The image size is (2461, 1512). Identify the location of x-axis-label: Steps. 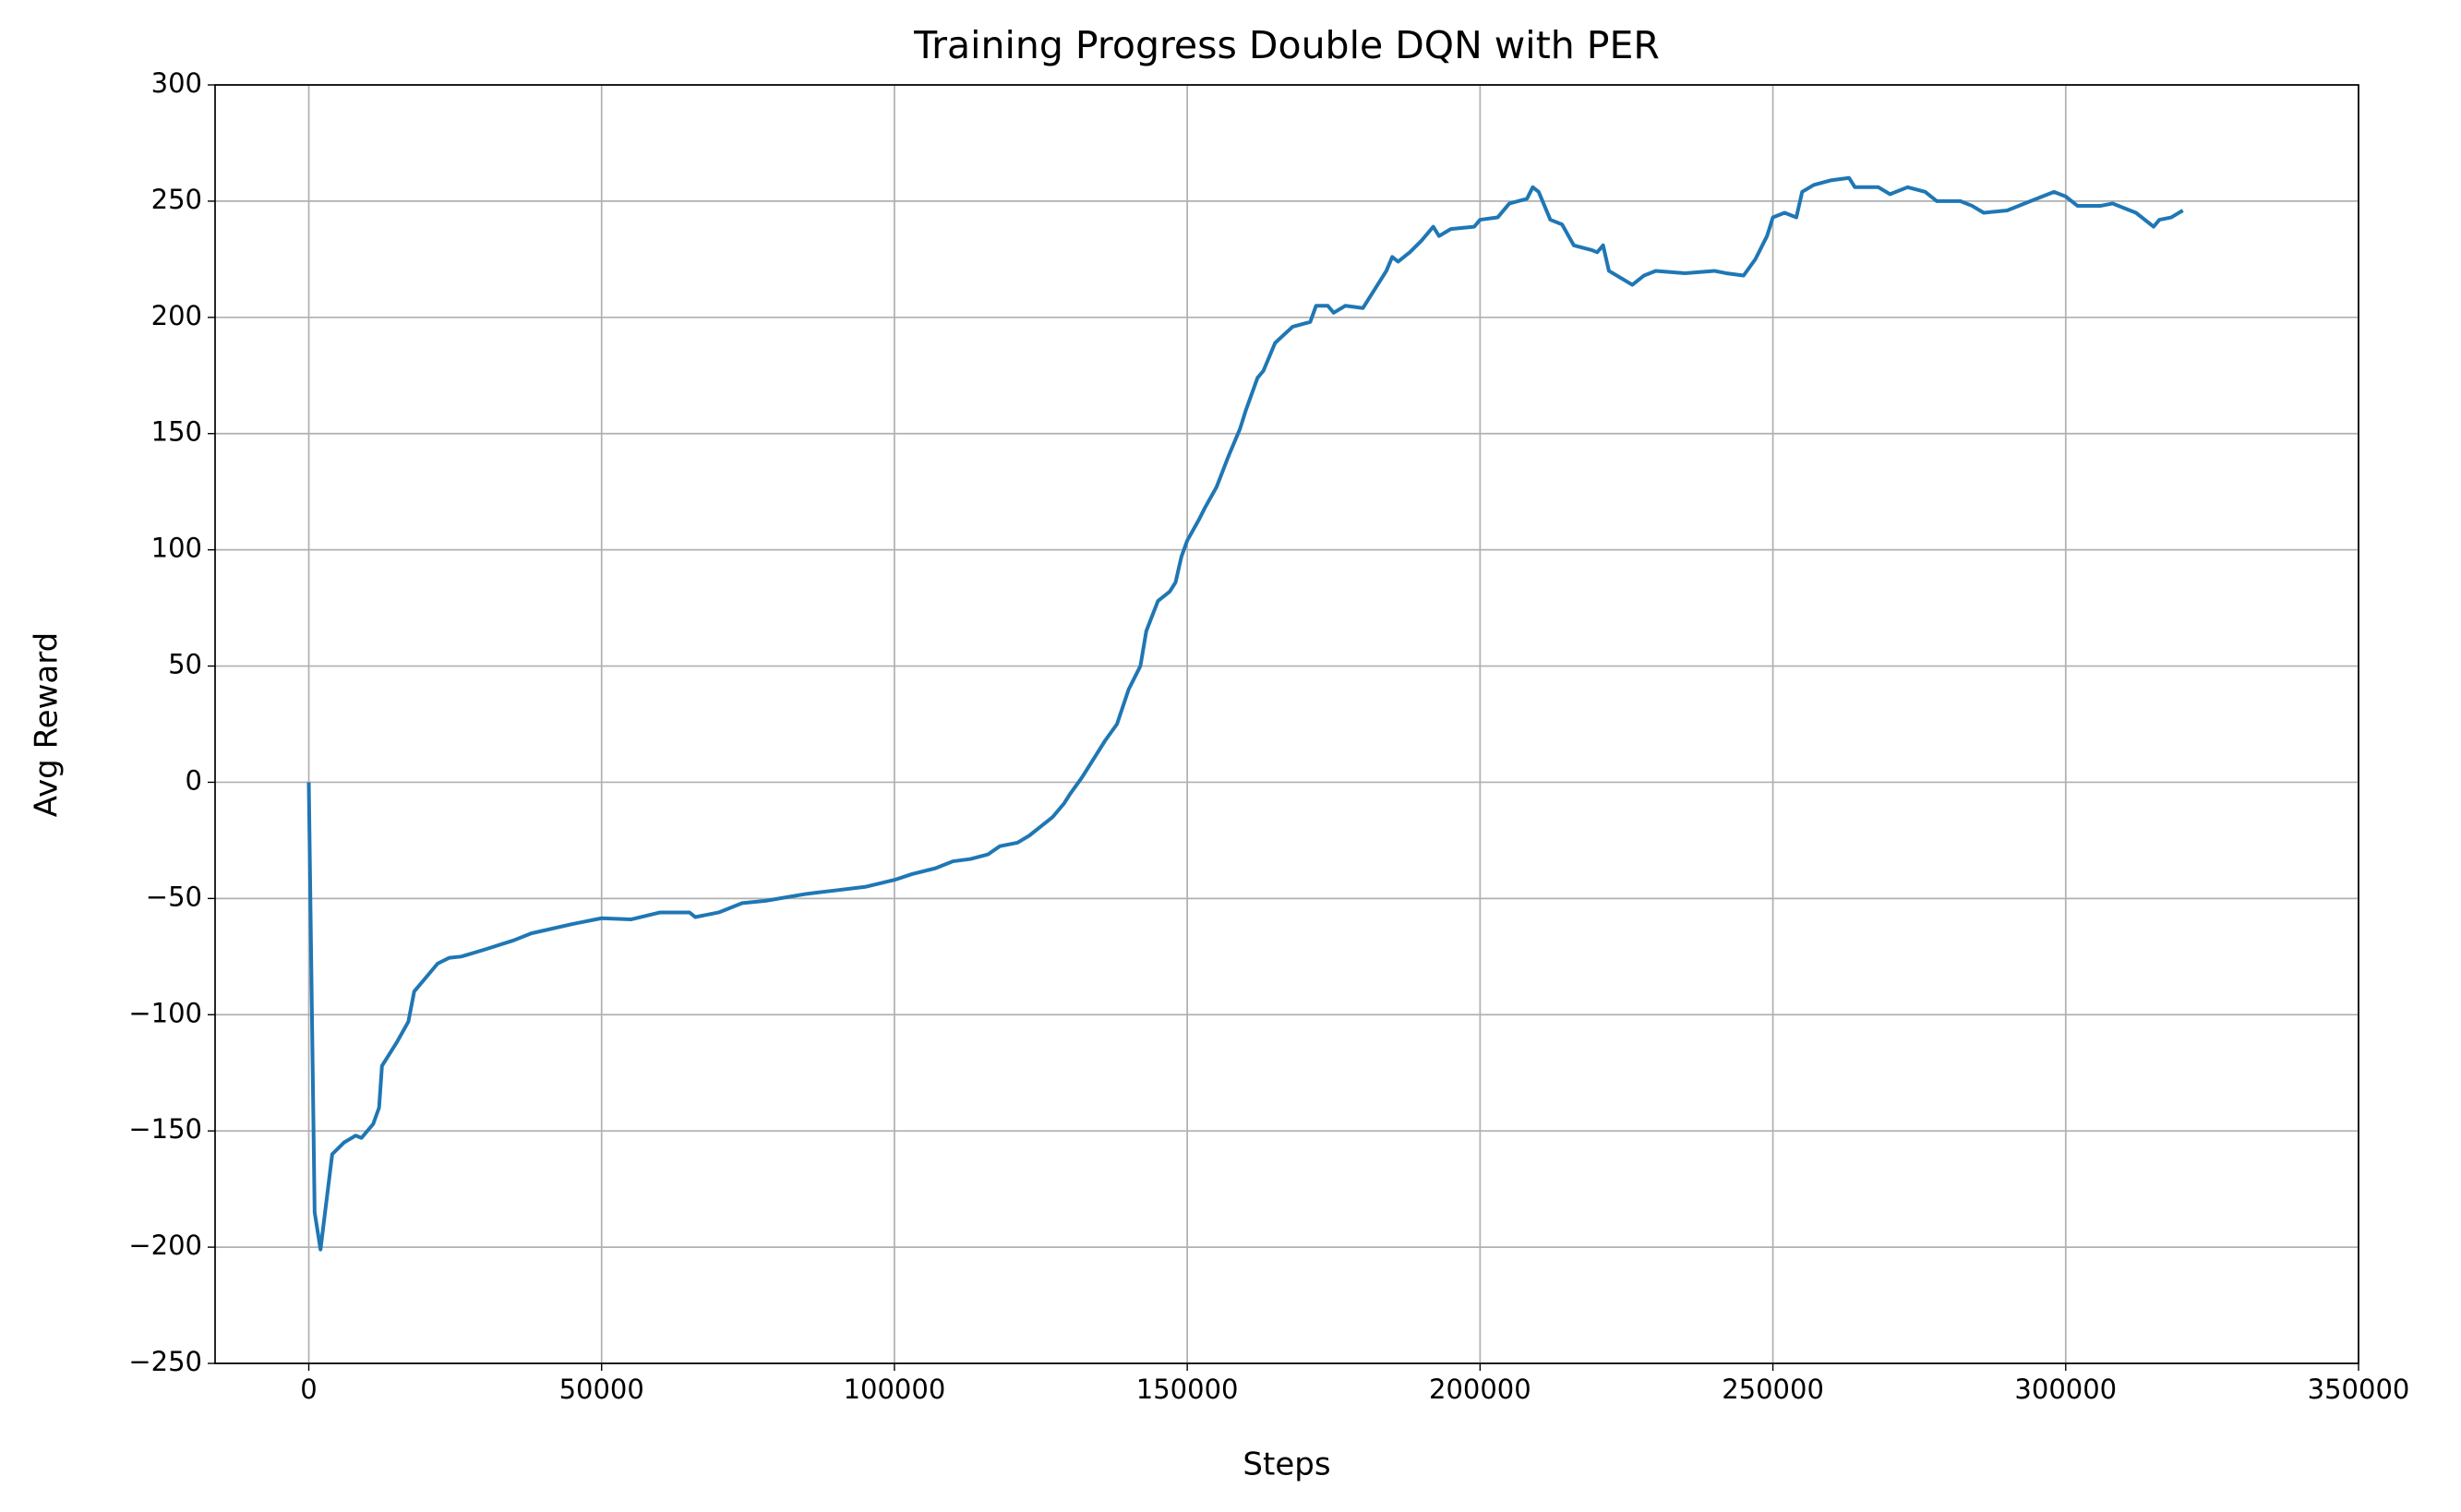
(1286, 1464).